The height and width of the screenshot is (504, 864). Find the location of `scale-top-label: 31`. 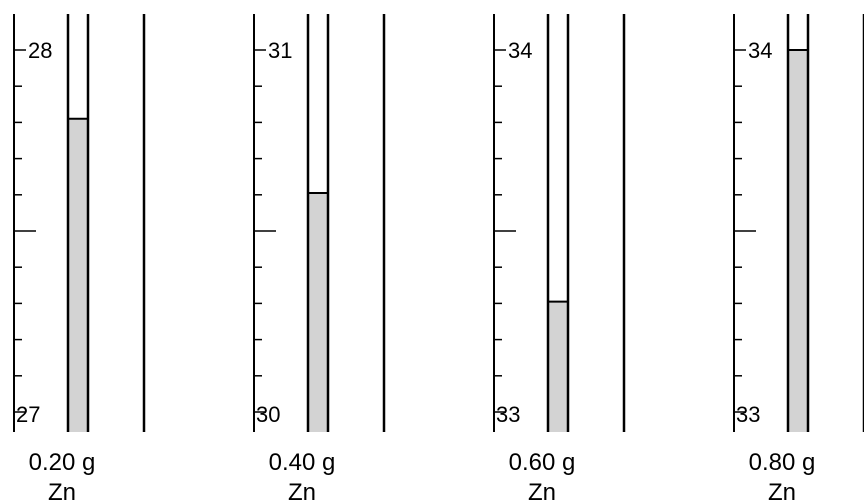

scale-top-label: 31 is located at coordinates (280, 50).